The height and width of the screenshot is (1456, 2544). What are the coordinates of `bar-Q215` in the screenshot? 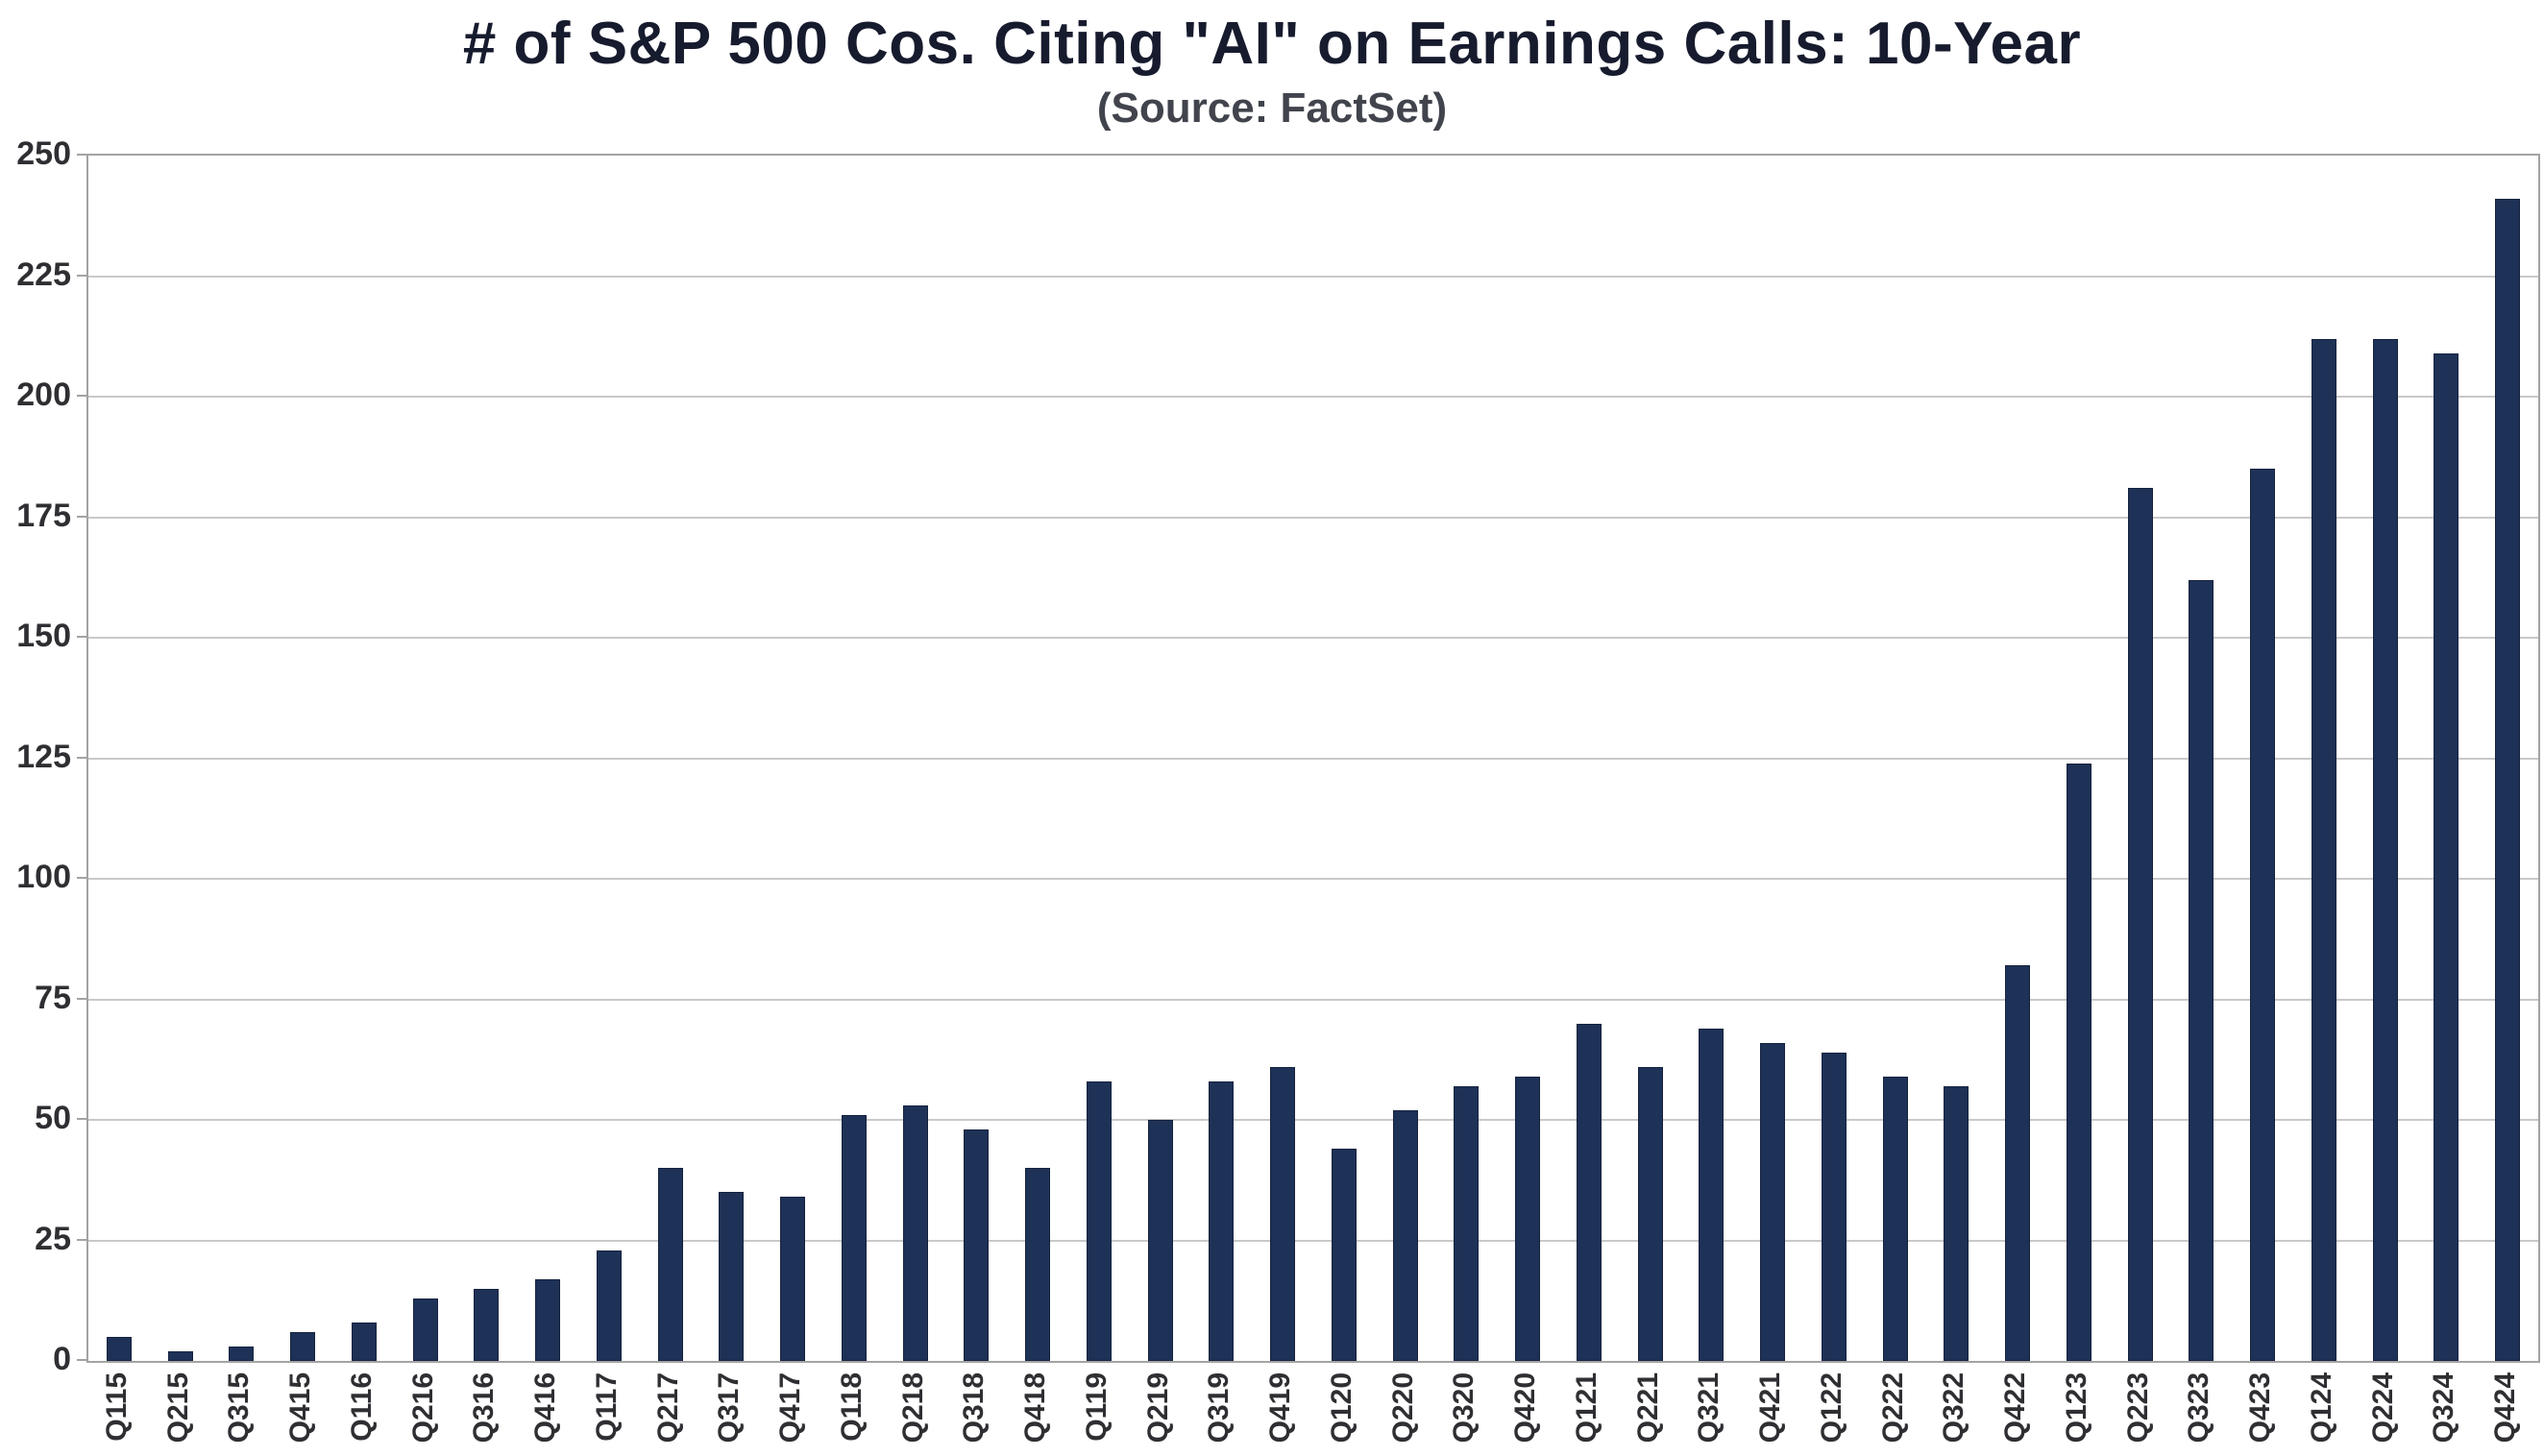 It's located at (180, 1356).